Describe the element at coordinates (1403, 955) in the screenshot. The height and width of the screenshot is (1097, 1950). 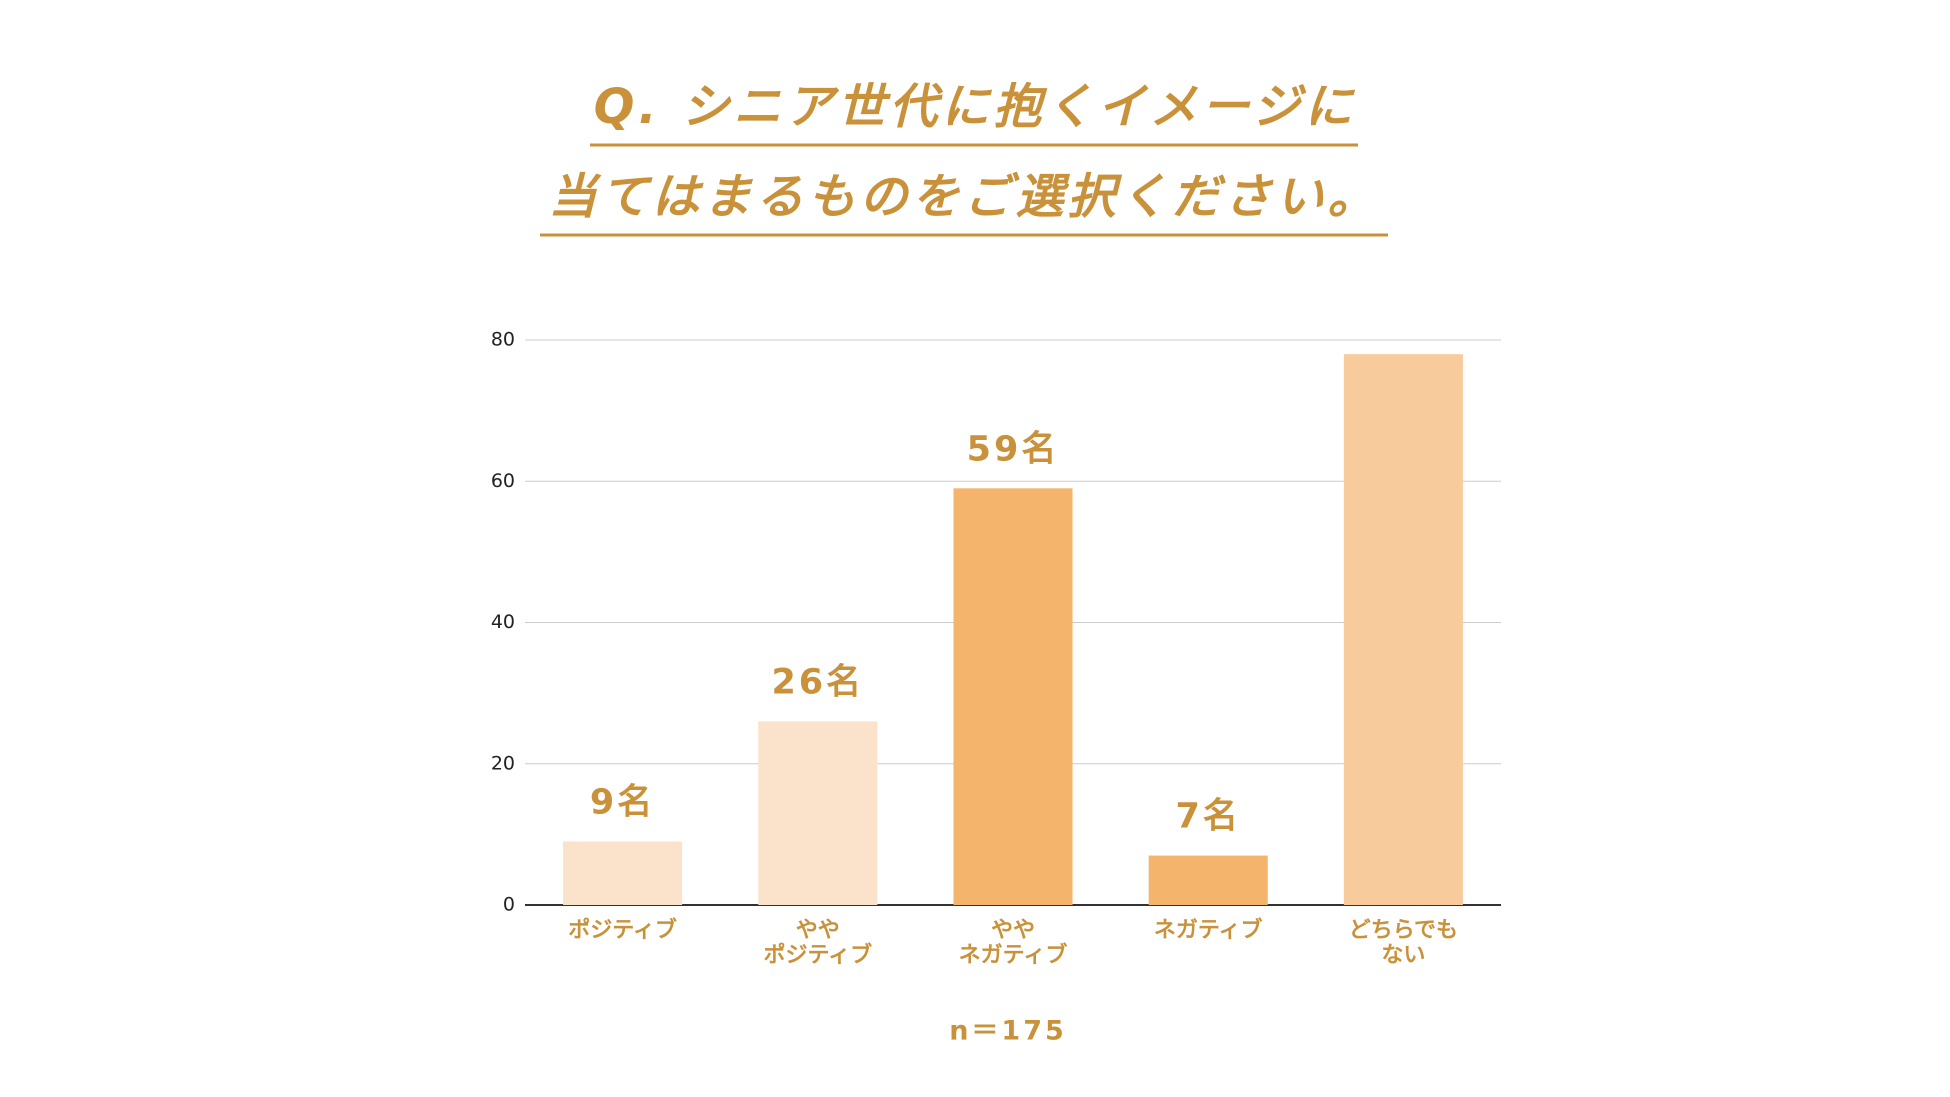
I see `x-tick-label: ない` at that location.